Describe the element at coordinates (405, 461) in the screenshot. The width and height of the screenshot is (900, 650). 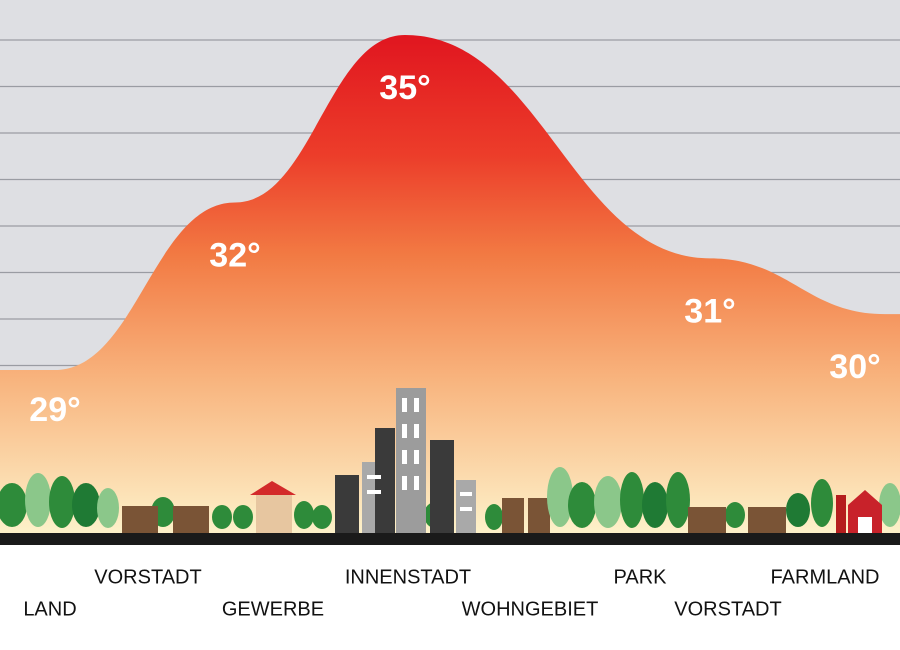
I see `skyline` at that location.